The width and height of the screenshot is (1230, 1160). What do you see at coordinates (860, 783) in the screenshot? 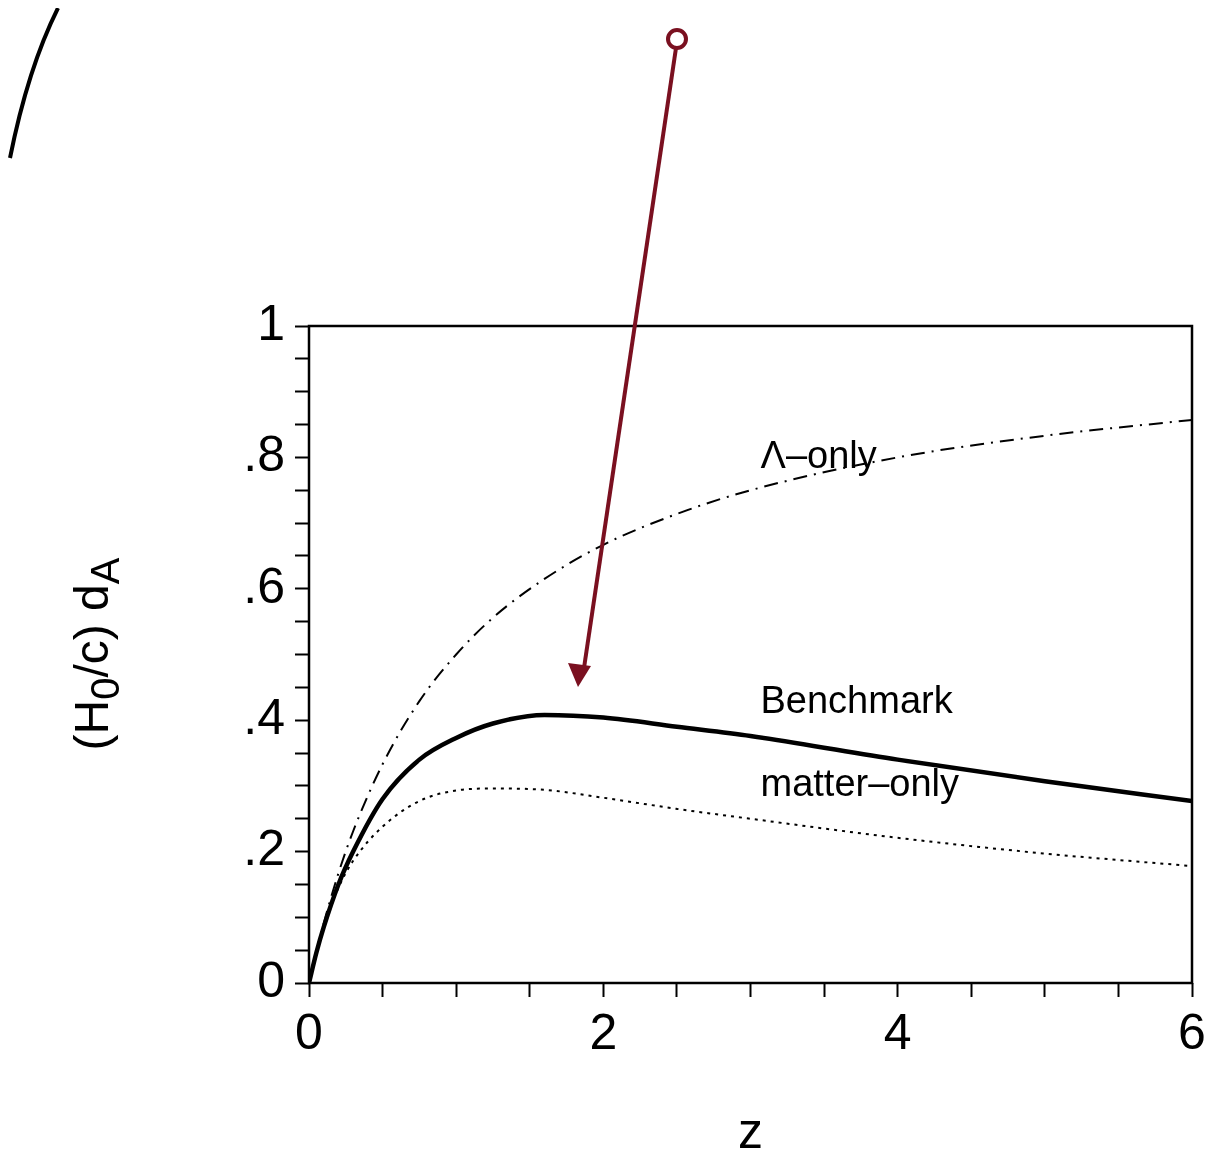
I see `series-label: matter–only` at bounding box center [860, 783].